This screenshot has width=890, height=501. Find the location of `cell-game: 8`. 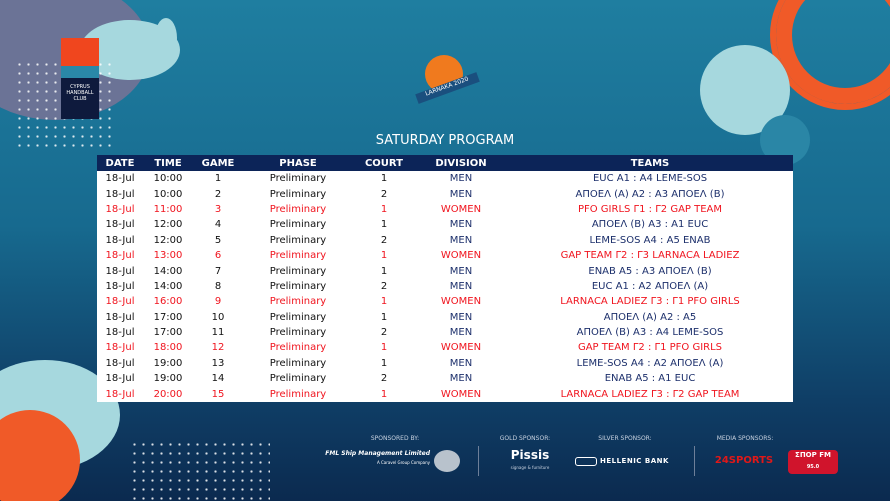

cell-game: 8 is located at coordinates (218, 286).